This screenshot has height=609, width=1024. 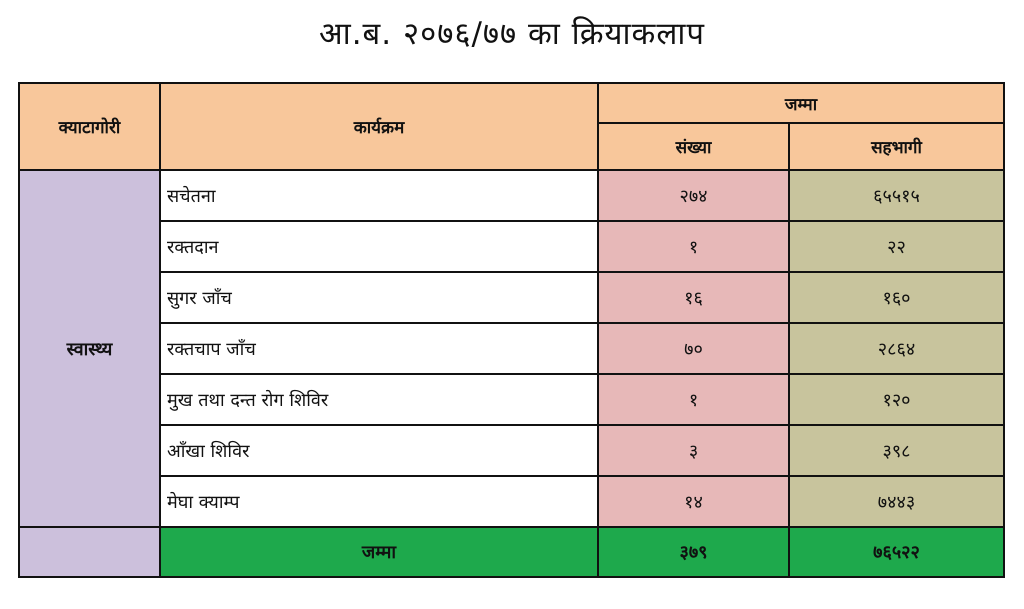 What do you see at coordinates (896, 297) in the screenshot?
I see `participants-cell: १६०` at bounding box center [896, 297].